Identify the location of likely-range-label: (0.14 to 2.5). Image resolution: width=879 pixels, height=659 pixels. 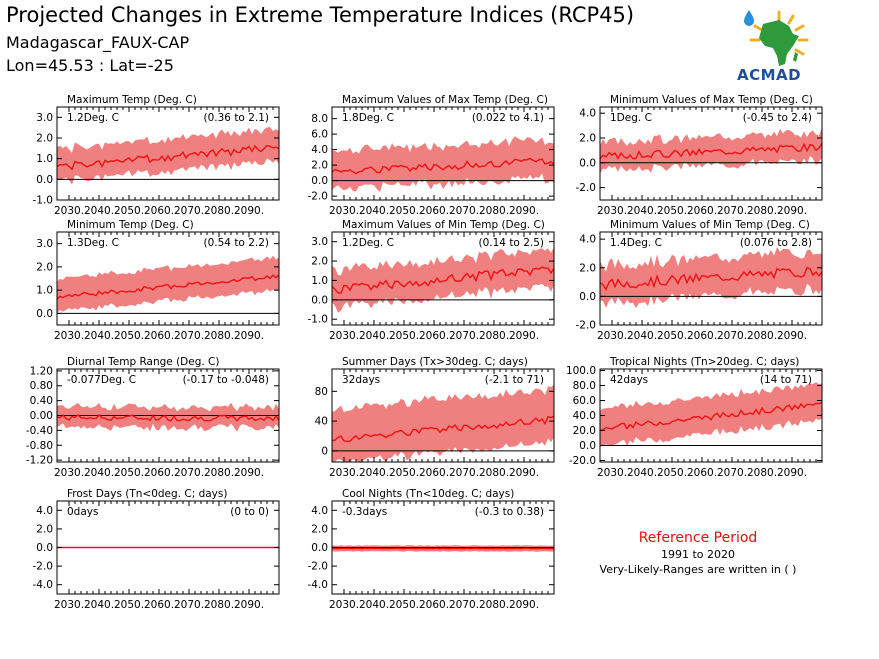
(512, 243).